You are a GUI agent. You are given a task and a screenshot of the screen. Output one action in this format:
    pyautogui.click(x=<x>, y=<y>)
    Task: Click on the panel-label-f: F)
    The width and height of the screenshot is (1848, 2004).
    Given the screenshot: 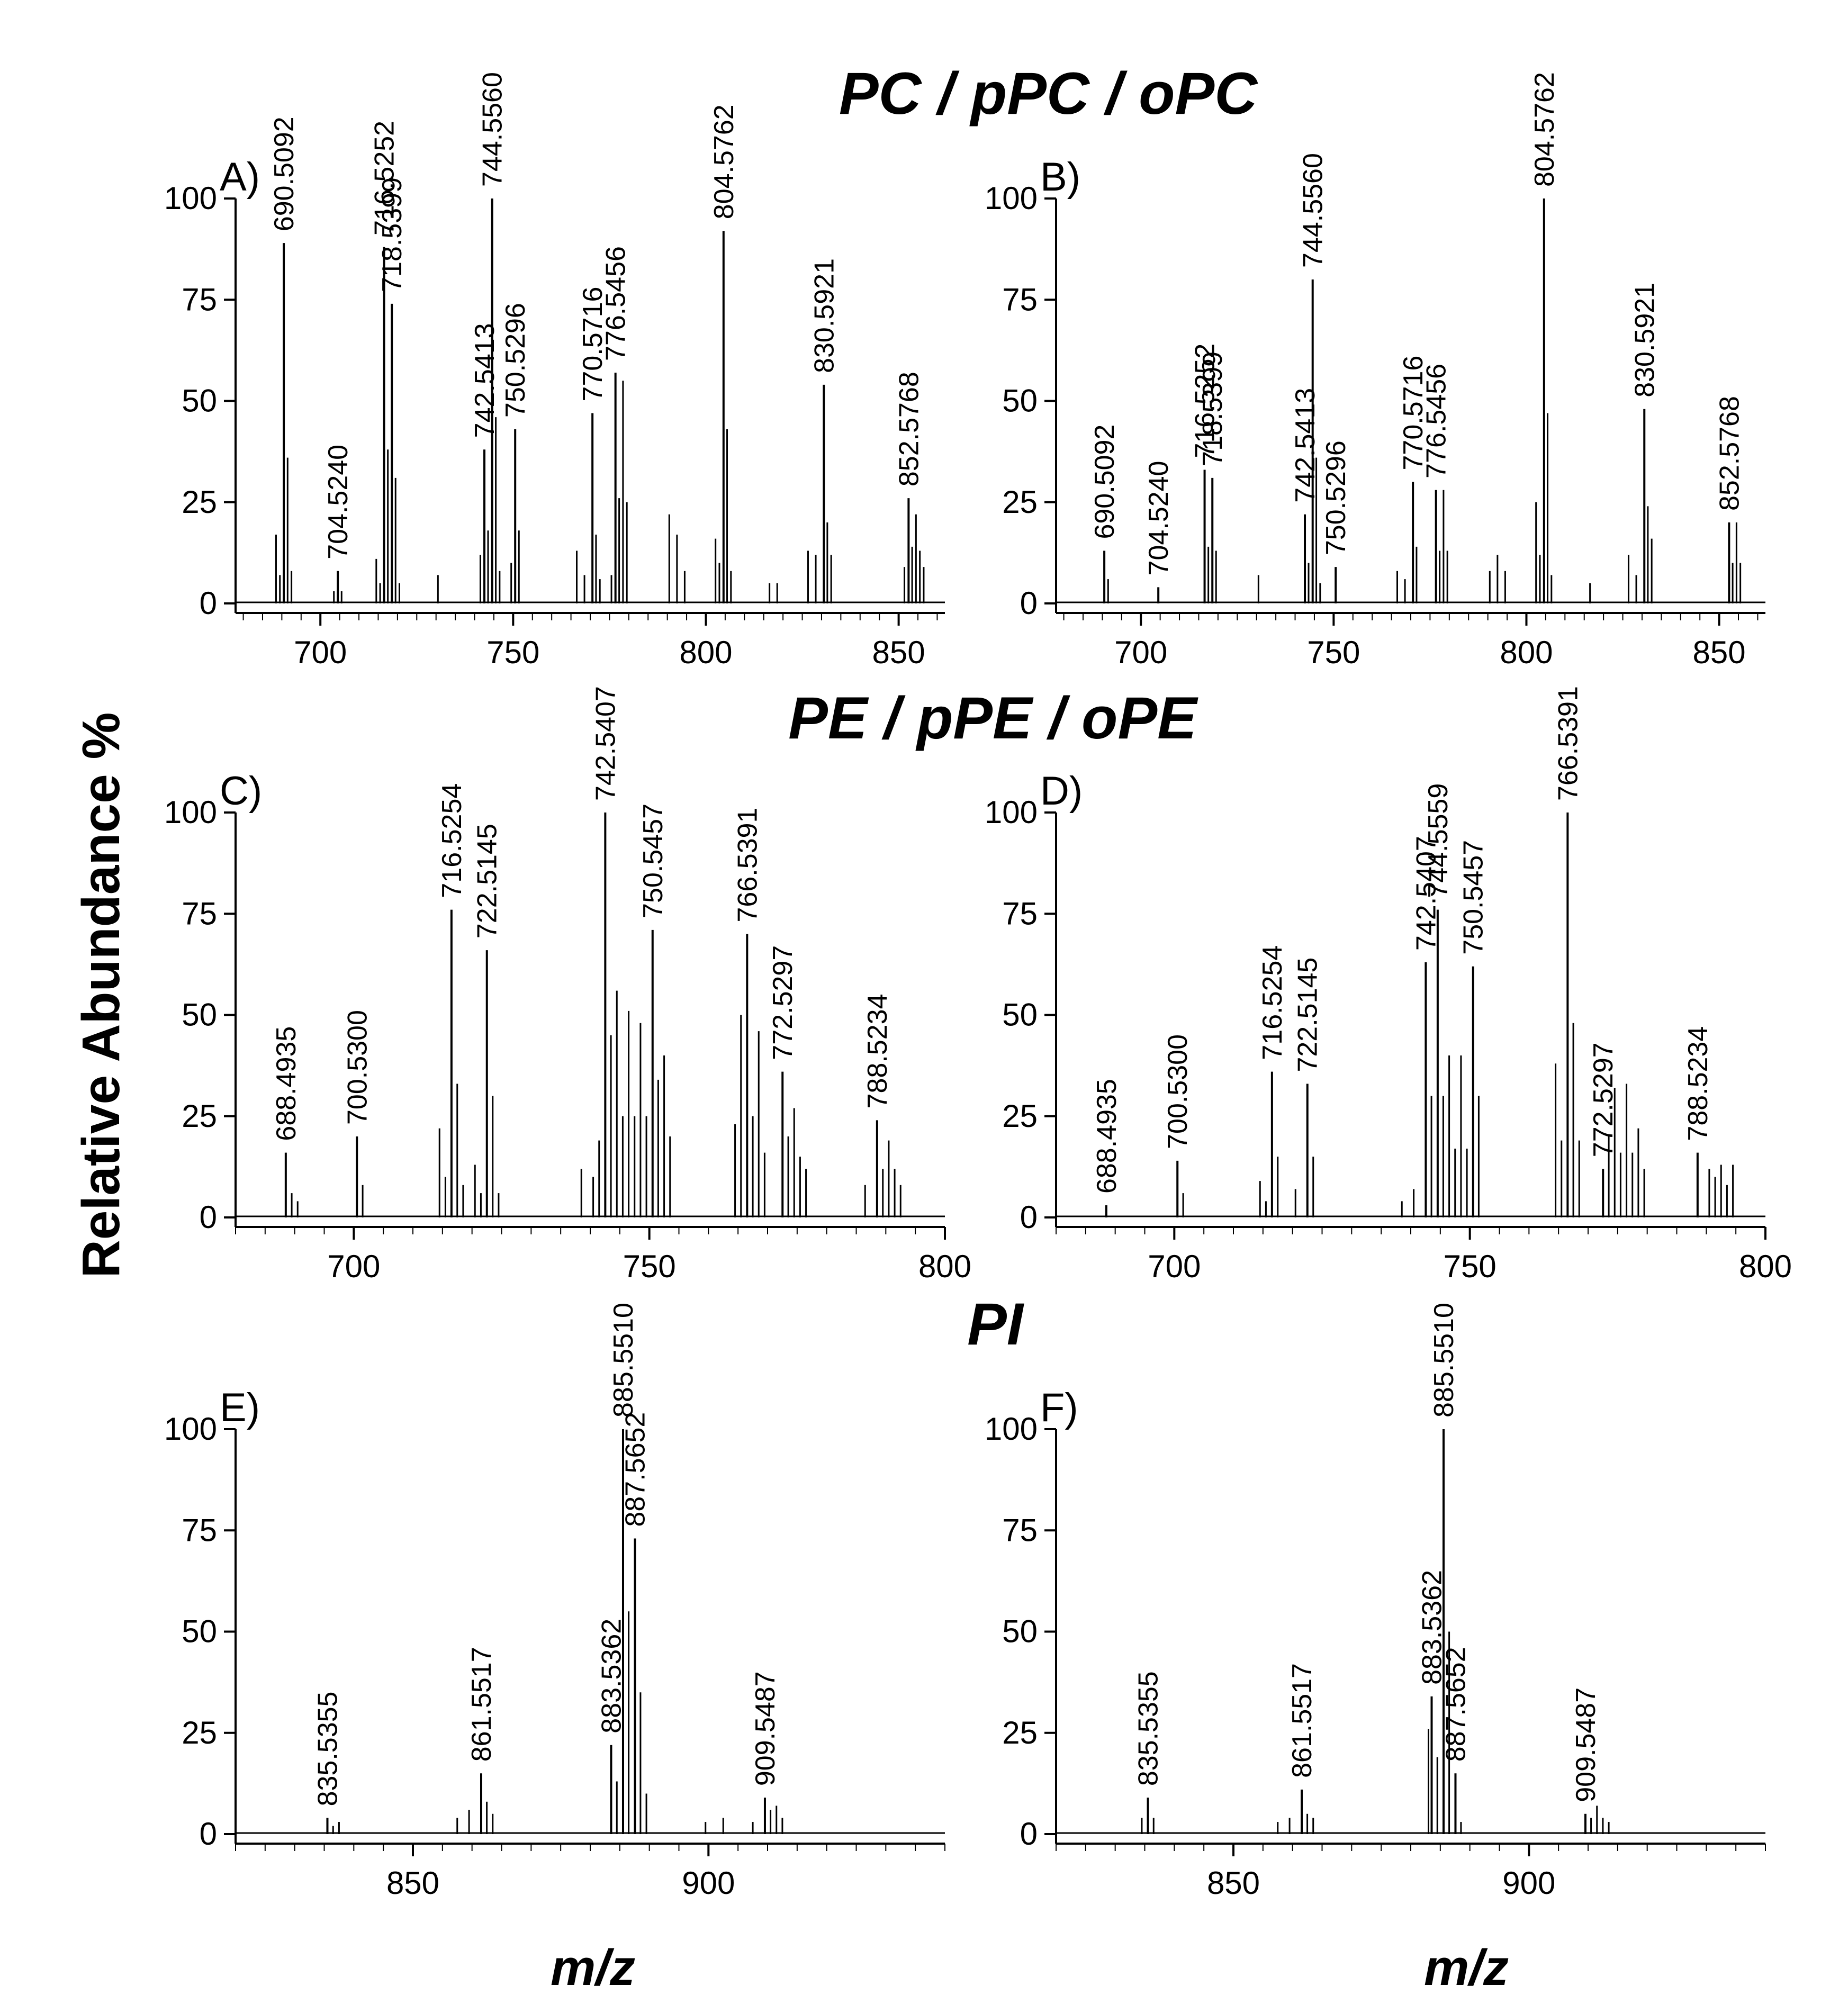 What is the action you would take?
    pyautogui.click(x=1059, y=1408)
    